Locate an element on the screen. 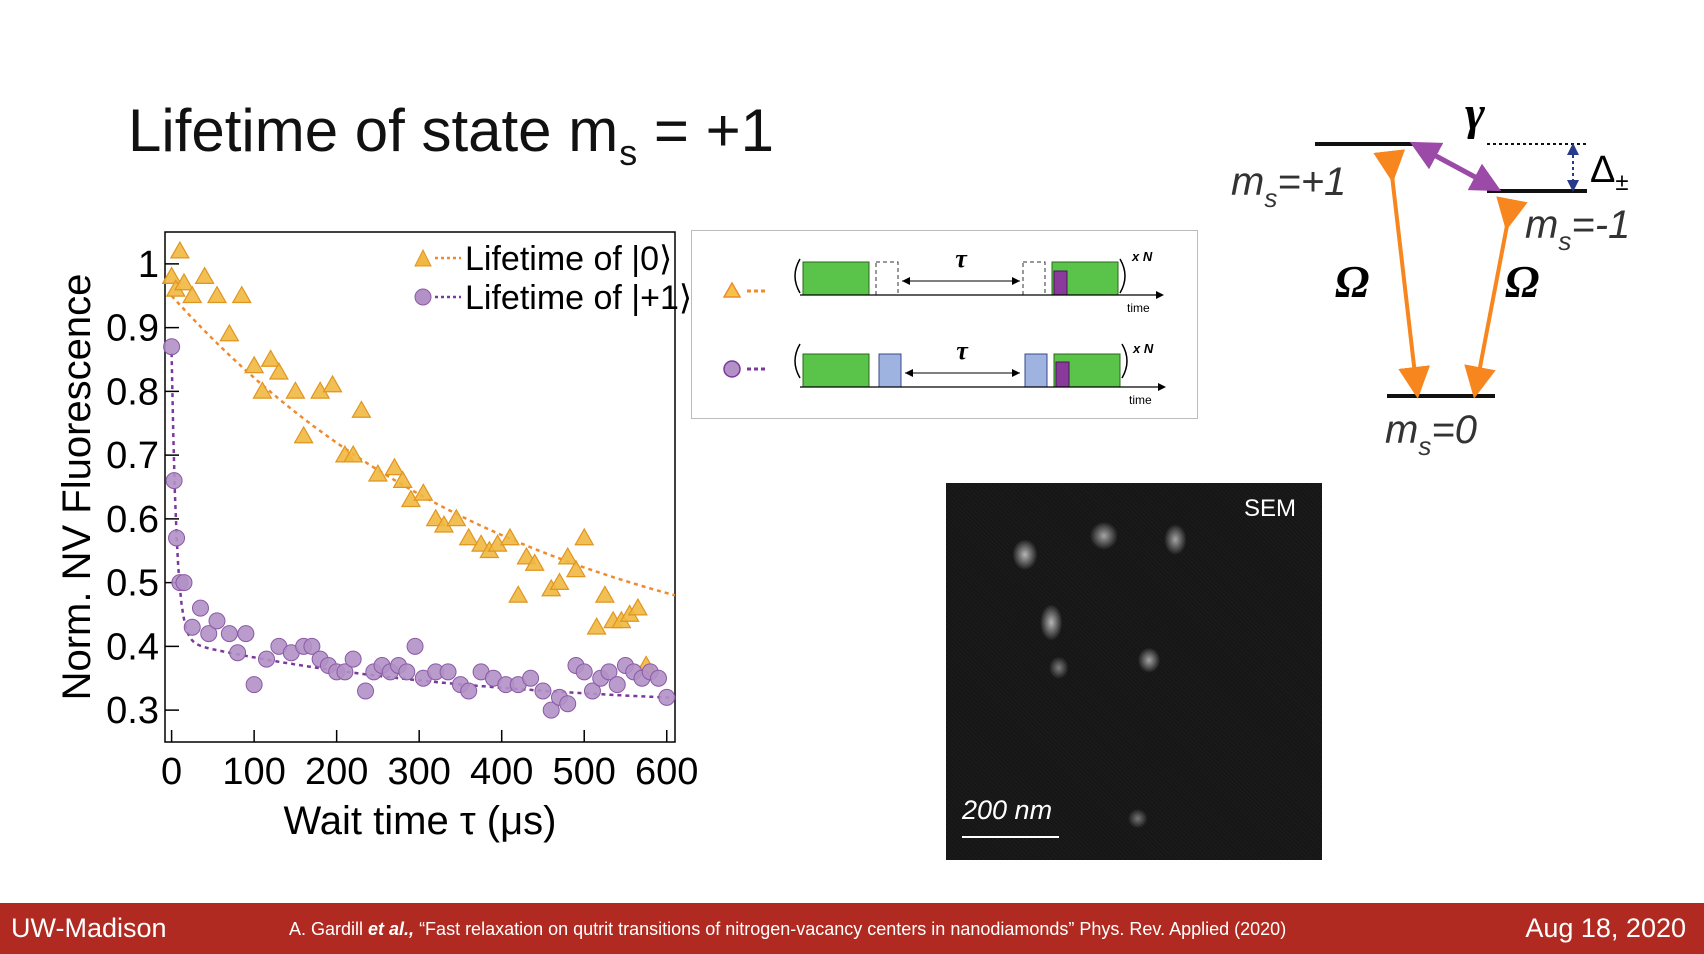  x-tick-label: 100 is located at coordinates (253, 772).